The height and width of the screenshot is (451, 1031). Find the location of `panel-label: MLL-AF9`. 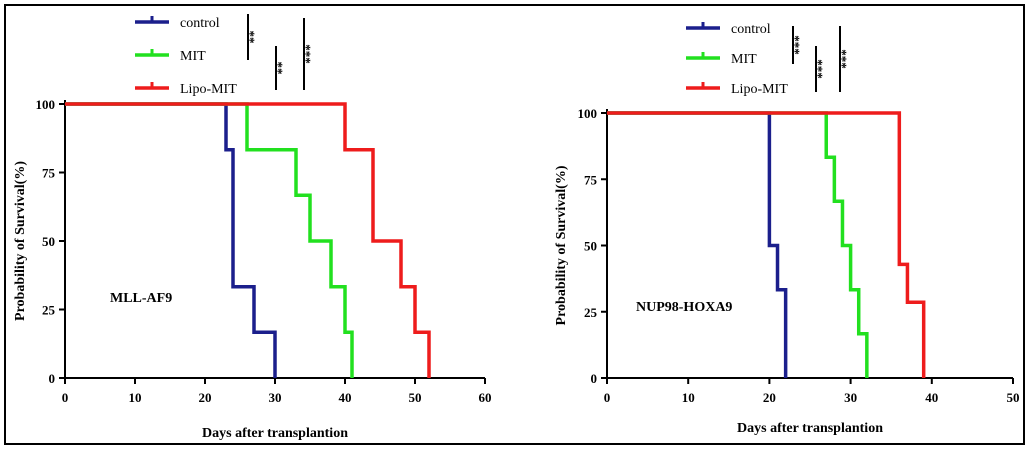

panel-label: MLL-AF9 is located at coordinates (141, 298).